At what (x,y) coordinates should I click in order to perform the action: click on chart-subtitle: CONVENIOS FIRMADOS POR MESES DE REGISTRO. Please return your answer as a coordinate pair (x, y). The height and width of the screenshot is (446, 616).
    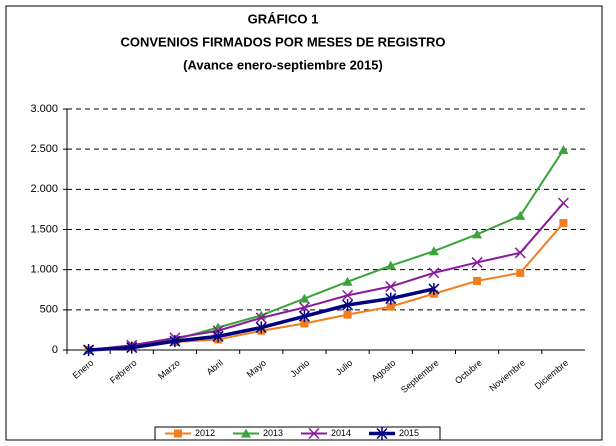
    Looking at the image, I should click on (282, 41).